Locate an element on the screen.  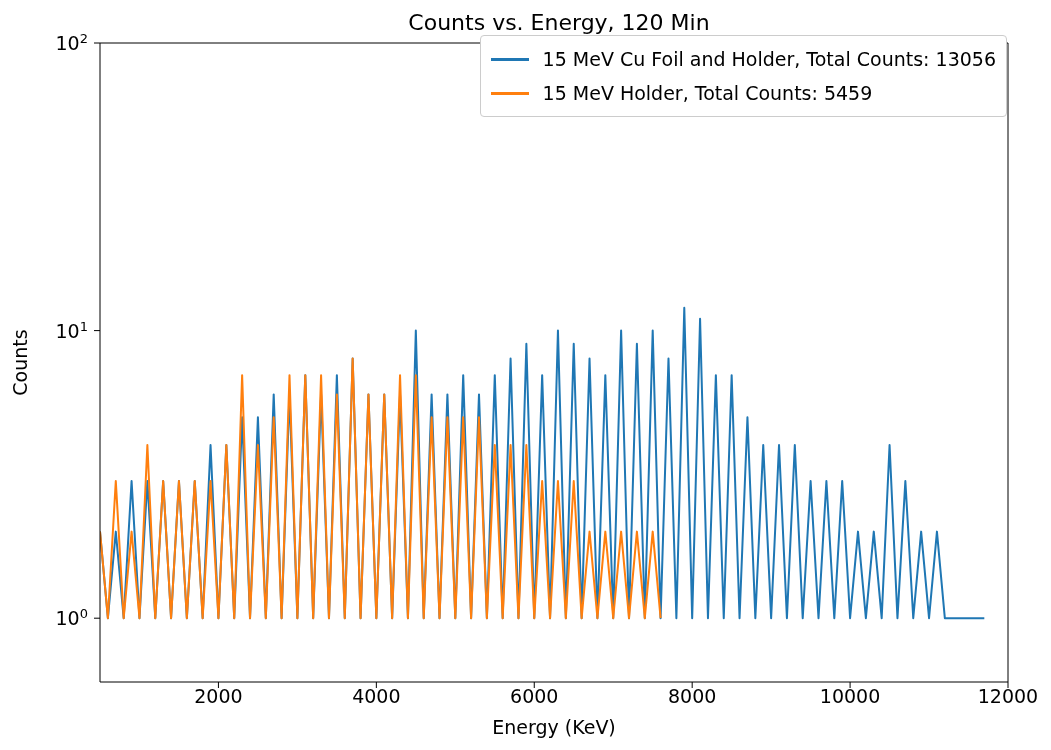
legend-label: 15 MeV Holder, Total Counts: 5459 is located at coordinates (707, 93).